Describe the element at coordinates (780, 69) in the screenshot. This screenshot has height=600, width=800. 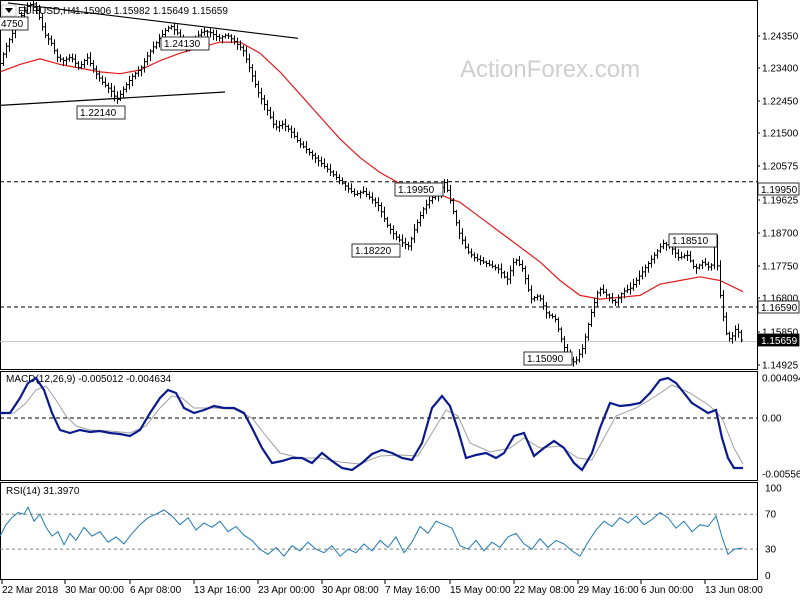
I see `price-y-tick: 1.23400` at that location.